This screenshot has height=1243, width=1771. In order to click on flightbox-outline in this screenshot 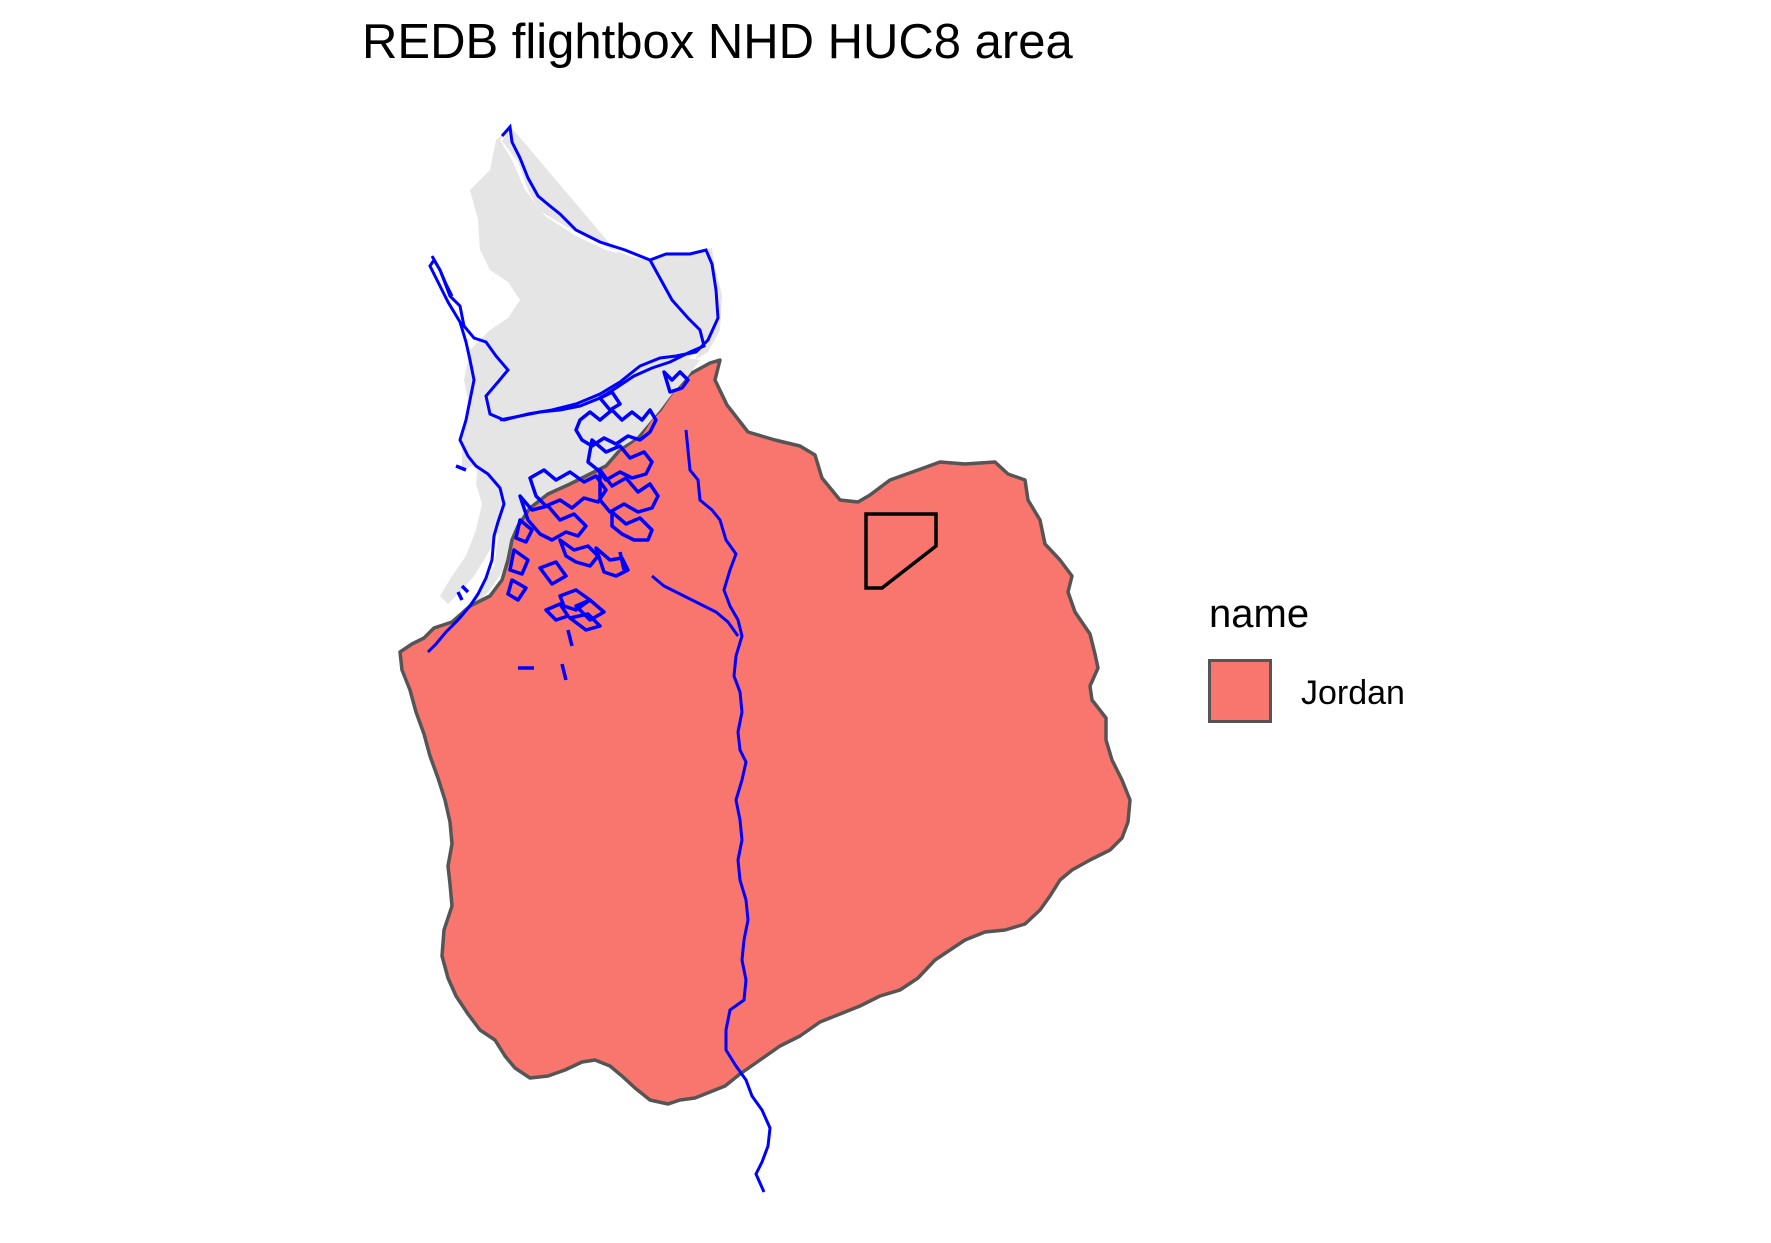, I will do `click(901, 551)`.